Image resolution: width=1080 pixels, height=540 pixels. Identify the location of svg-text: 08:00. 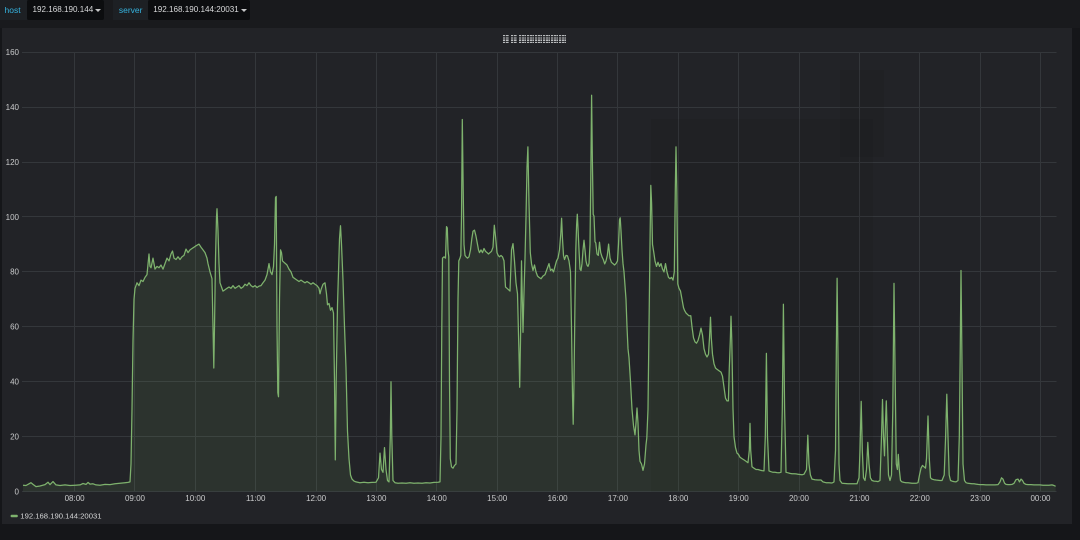
(75, 498).